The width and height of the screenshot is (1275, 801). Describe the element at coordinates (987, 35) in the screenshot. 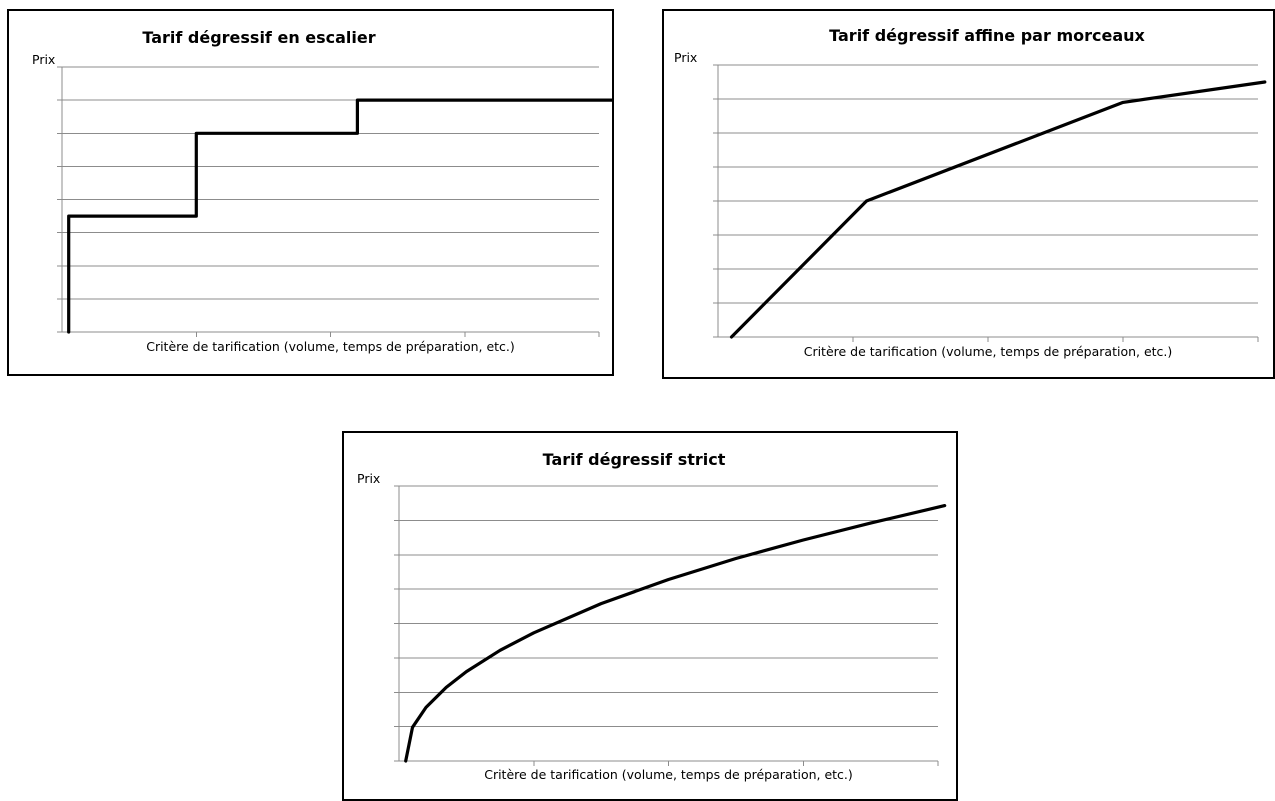

I see `chart-title: Tarif dégressif affine par morceaux` at that location.